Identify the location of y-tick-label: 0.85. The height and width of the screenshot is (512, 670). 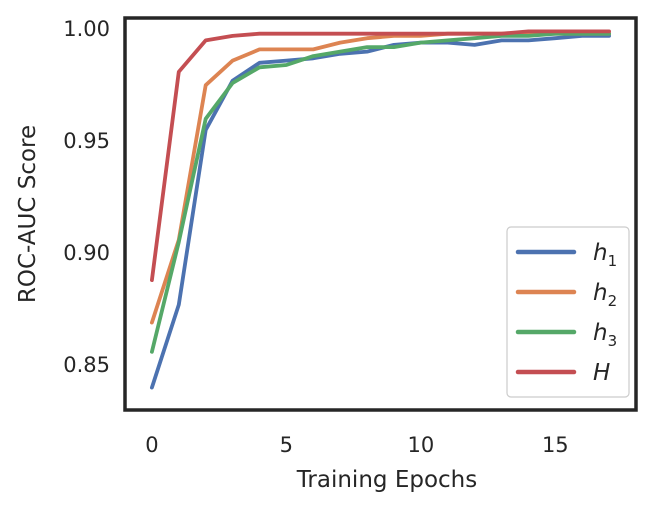
(86, 365).